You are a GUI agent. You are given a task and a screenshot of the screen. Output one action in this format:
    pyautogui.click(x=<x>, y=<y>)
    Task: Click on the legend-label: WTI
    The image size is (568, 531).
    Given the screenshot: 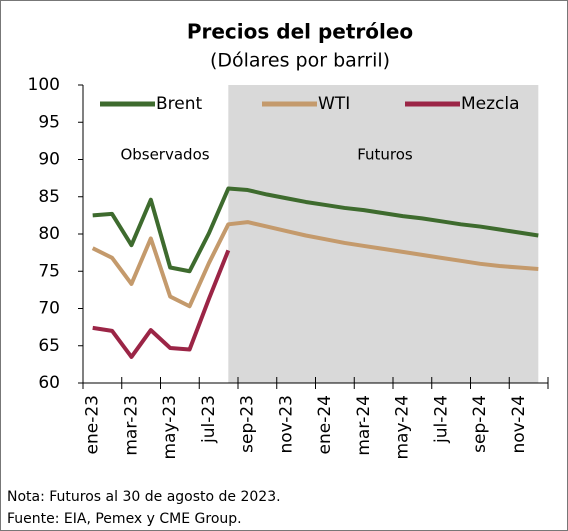 What is the action you would take?
    pyautogui.click(x=334, y=104)
    